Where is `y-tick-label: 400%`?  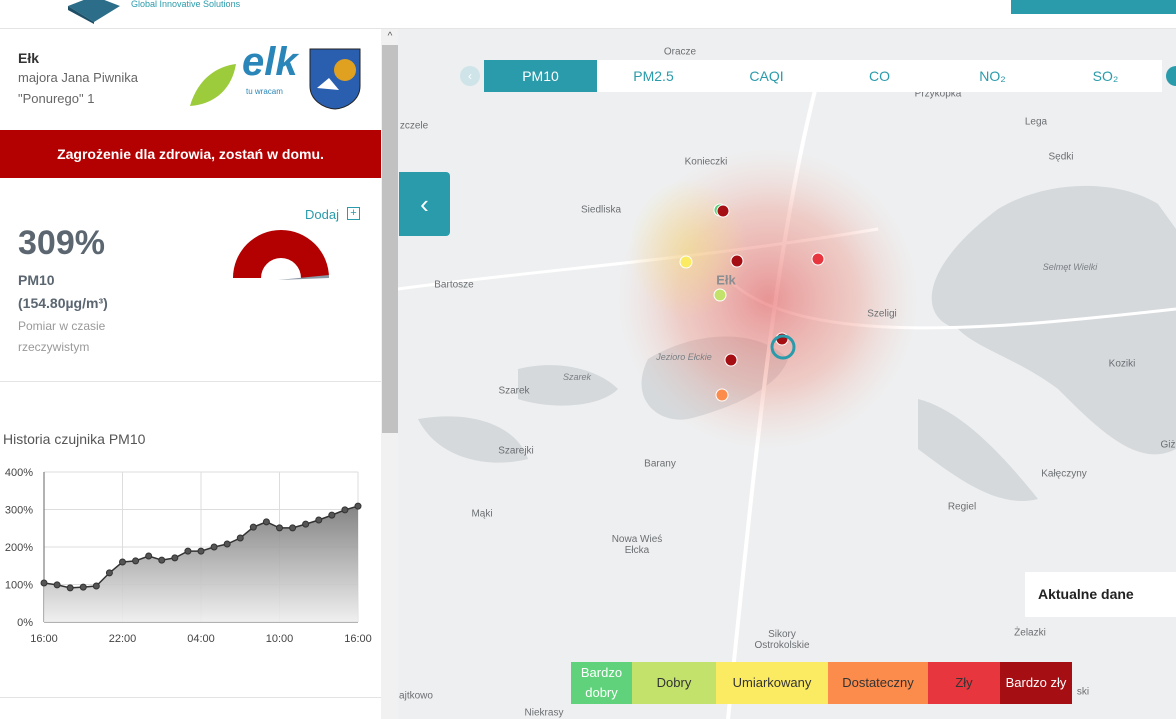
y-tick-label: 400% is located at coordinates (19, 473).